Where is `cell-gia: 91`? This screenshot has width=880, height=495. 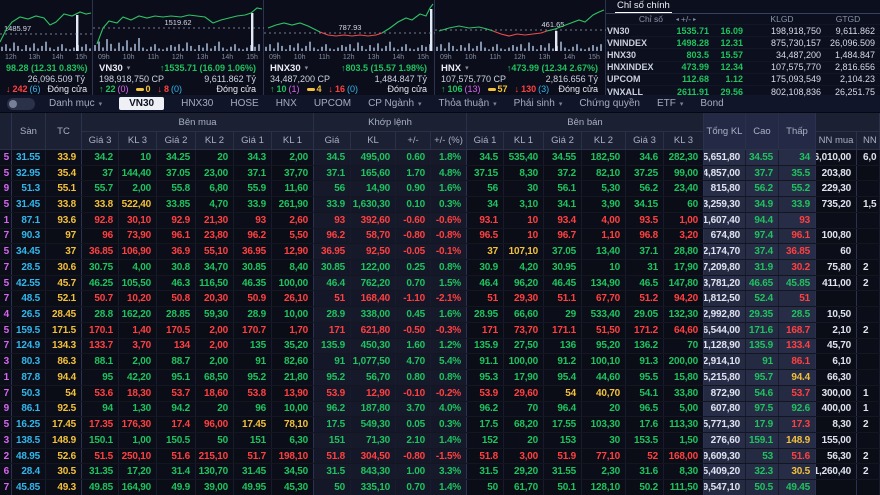
cell-gia: 91 is located at coordinates (332, 362).